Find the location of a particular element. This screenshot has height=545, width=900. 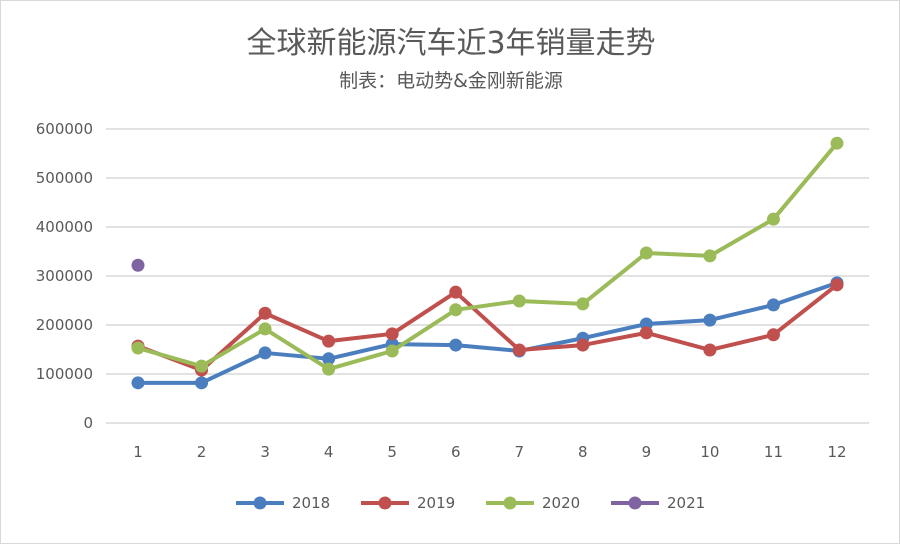

y-tick-label: 200000 is located at coordinates (64, 325).